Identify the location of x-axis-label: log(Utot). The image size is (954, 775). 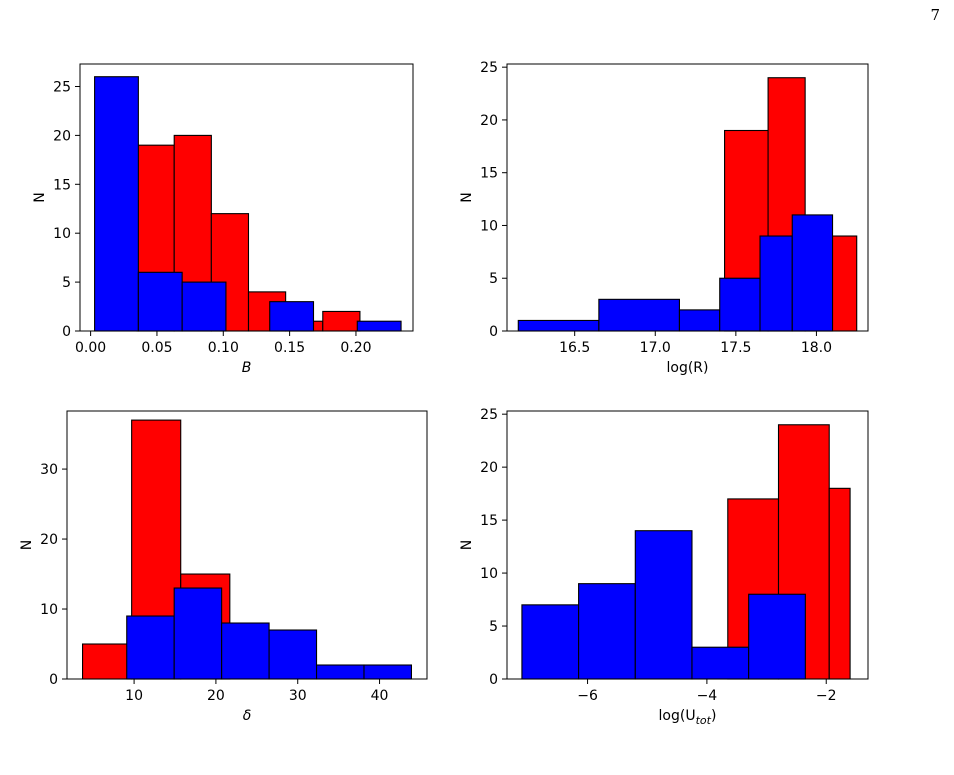
(688, 717).